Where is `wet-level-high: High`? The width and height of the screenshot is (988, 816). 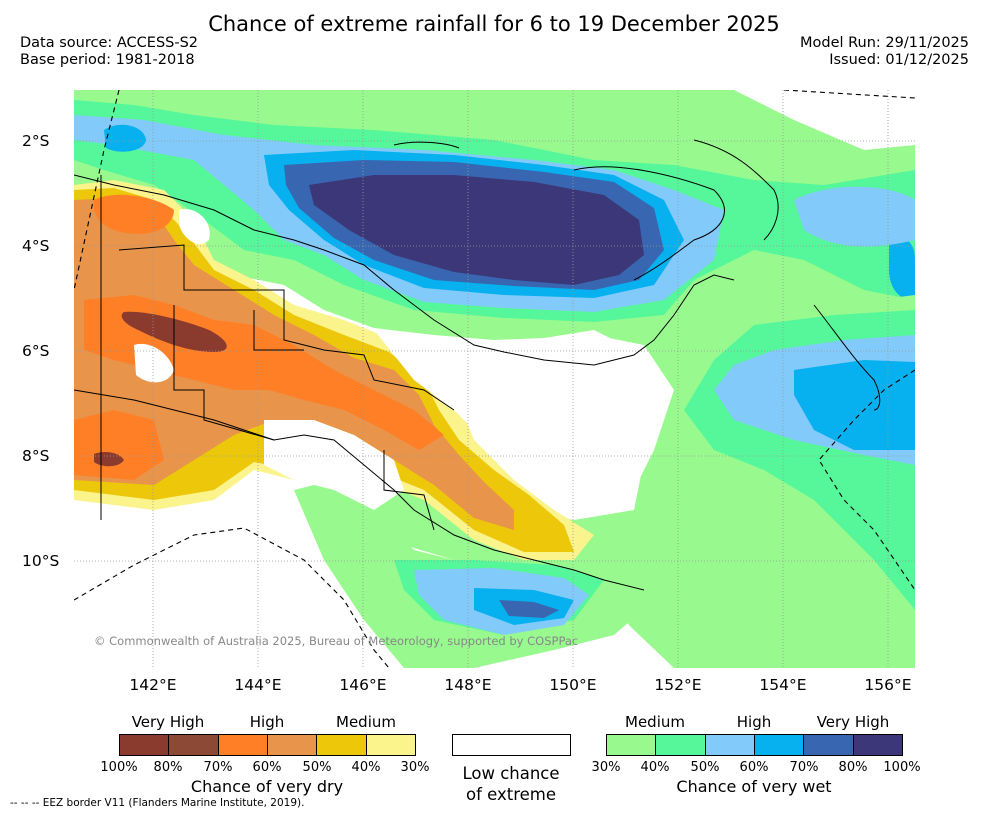 wet-level-high: High is located at coordinates (754, 722).